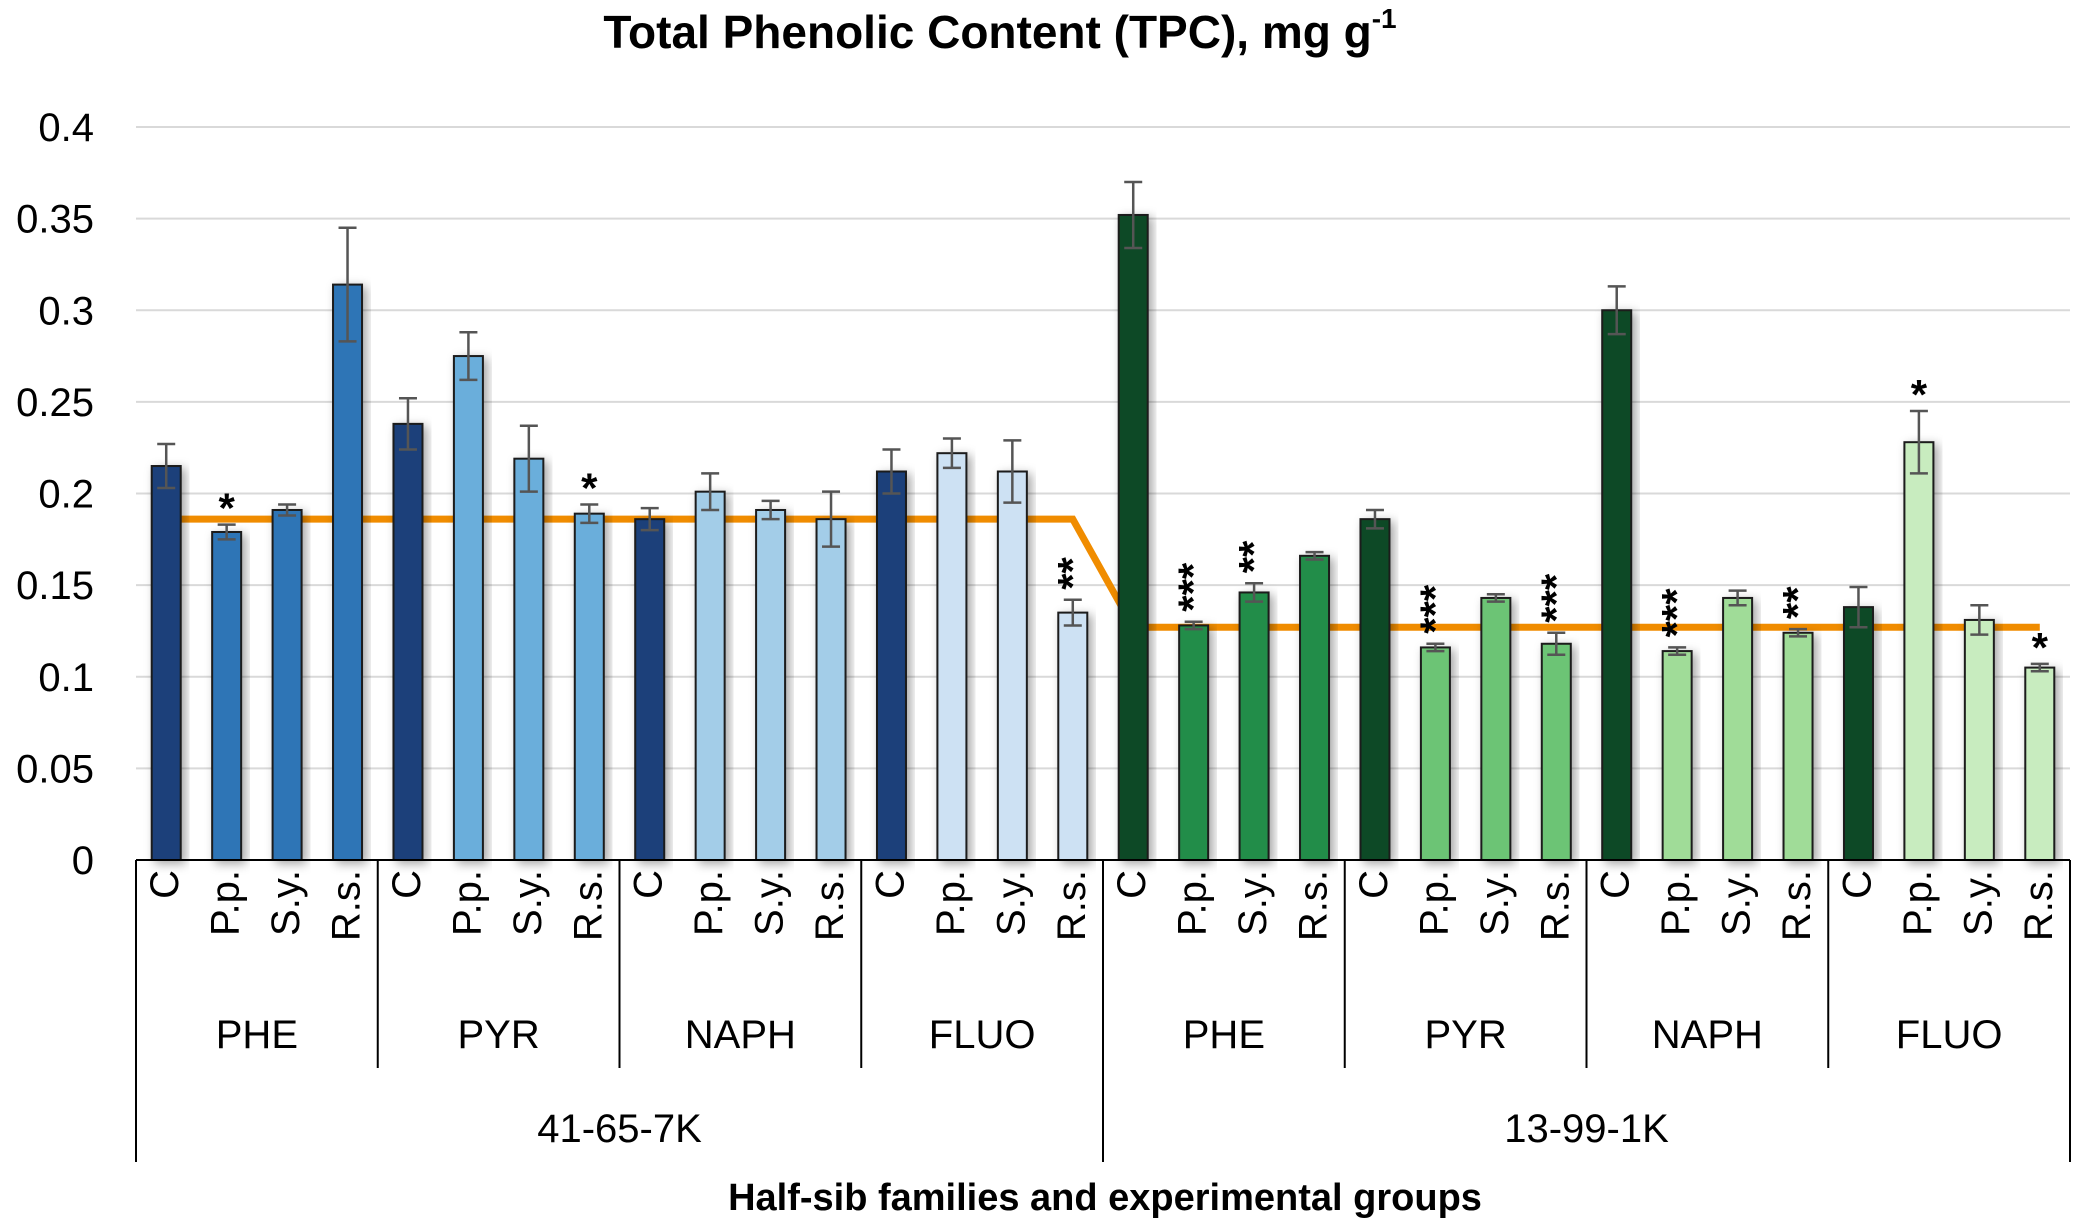 Image resolution: width=2077 pixels, height=1228 pixels. I want to click on family-label: 13-99-1K, so click(1586, 1129).